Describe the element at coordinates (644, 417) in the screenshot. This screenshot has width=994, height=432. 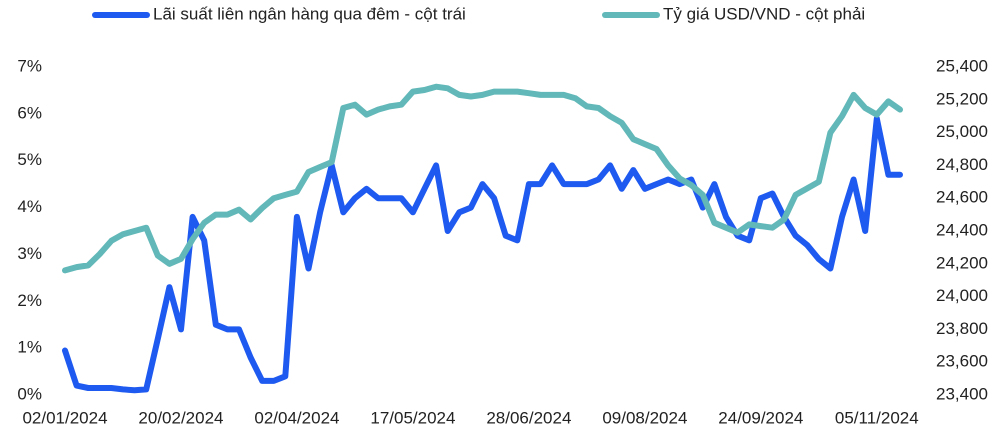
I see `x-tick-label: 09/08/2024` at that location.